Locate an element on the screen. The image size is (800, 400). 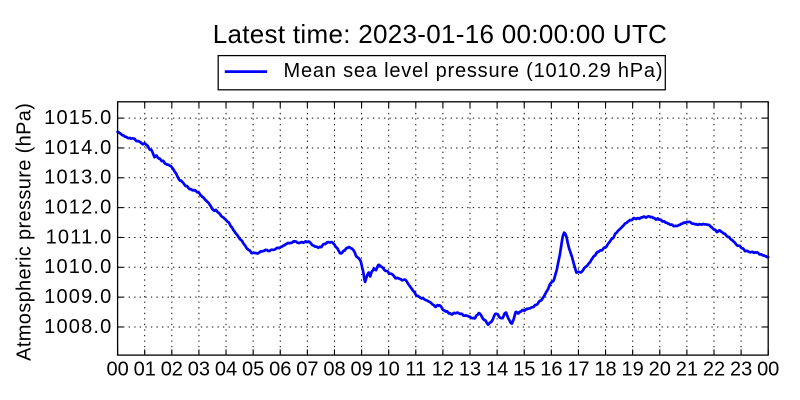
svg-text: 14 is located at coordinates (497, 369).